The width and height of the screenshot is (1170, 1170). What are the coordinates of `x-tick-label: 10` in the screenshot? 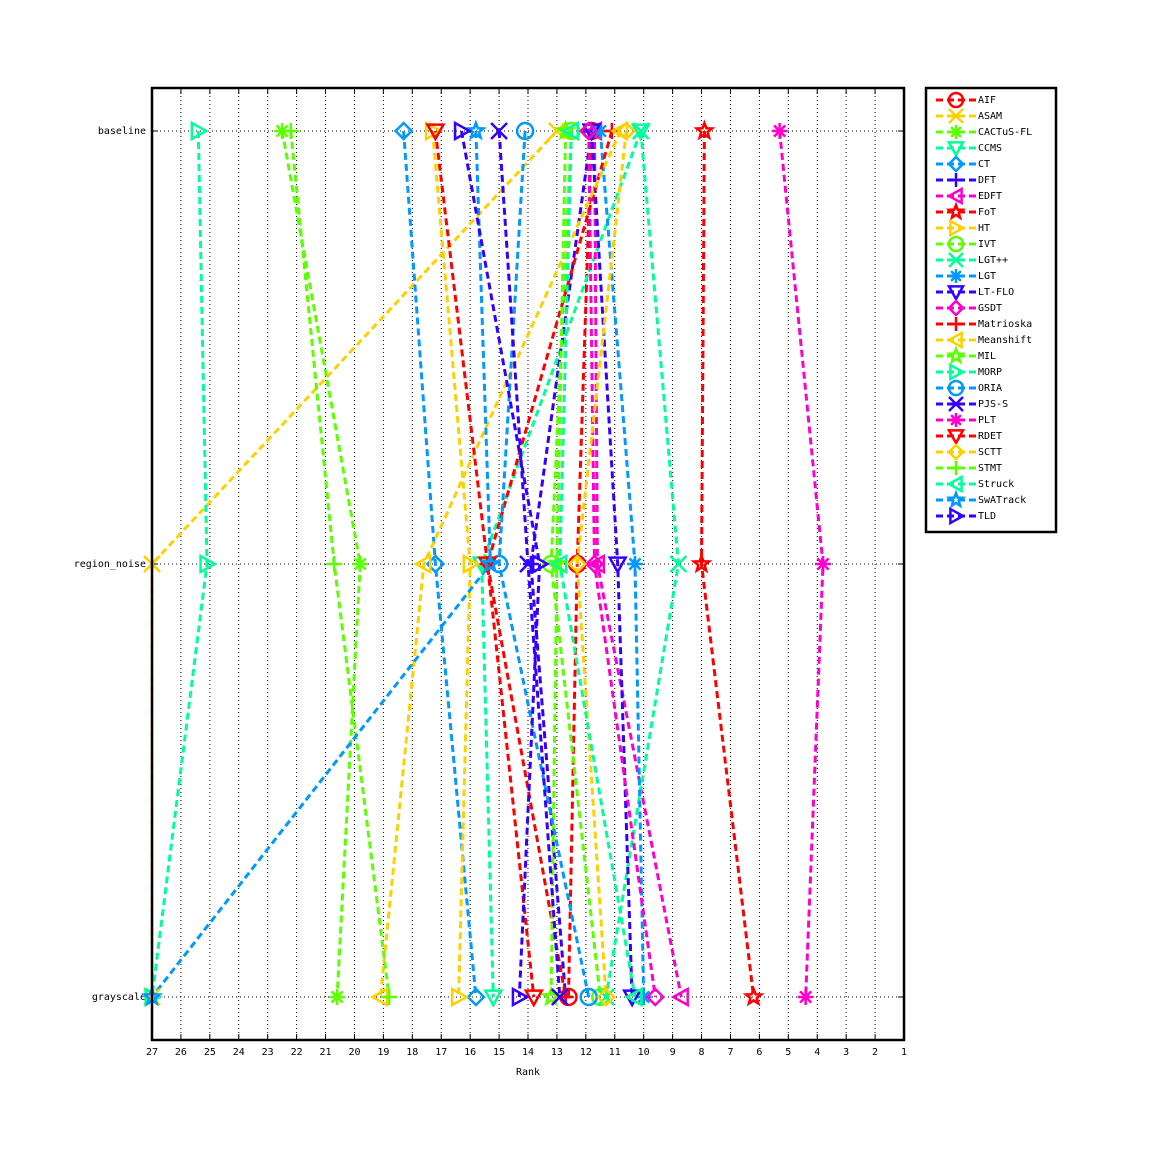 It's located at (644, 1052).